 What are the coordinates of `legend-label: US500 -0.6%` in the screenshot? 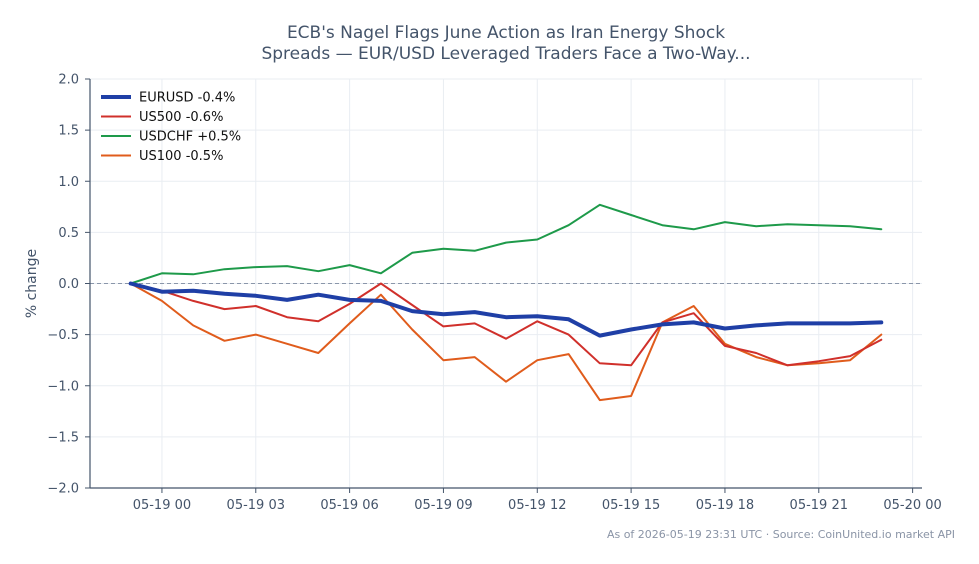 It's located at (181, 117).